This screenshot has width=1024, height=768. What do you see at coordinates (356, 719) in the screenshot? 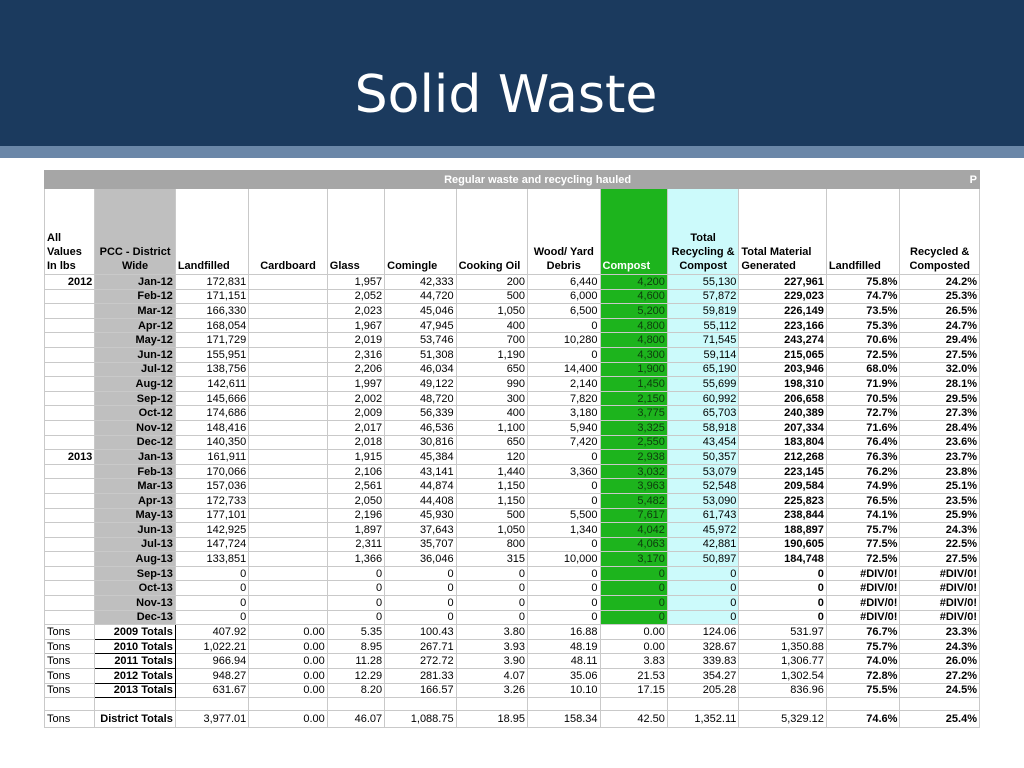
I see `district-cell: 46.07` at bounding box center [356, 719].